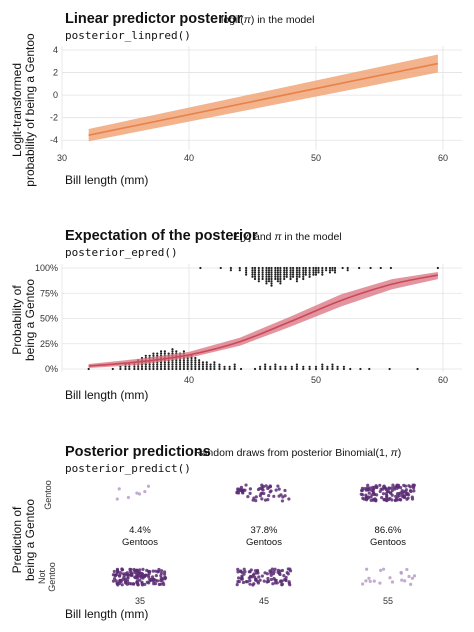  Describe the element at coordinates (189, 158) in the screenshot. I see `x-tick-label: 40` at that location.